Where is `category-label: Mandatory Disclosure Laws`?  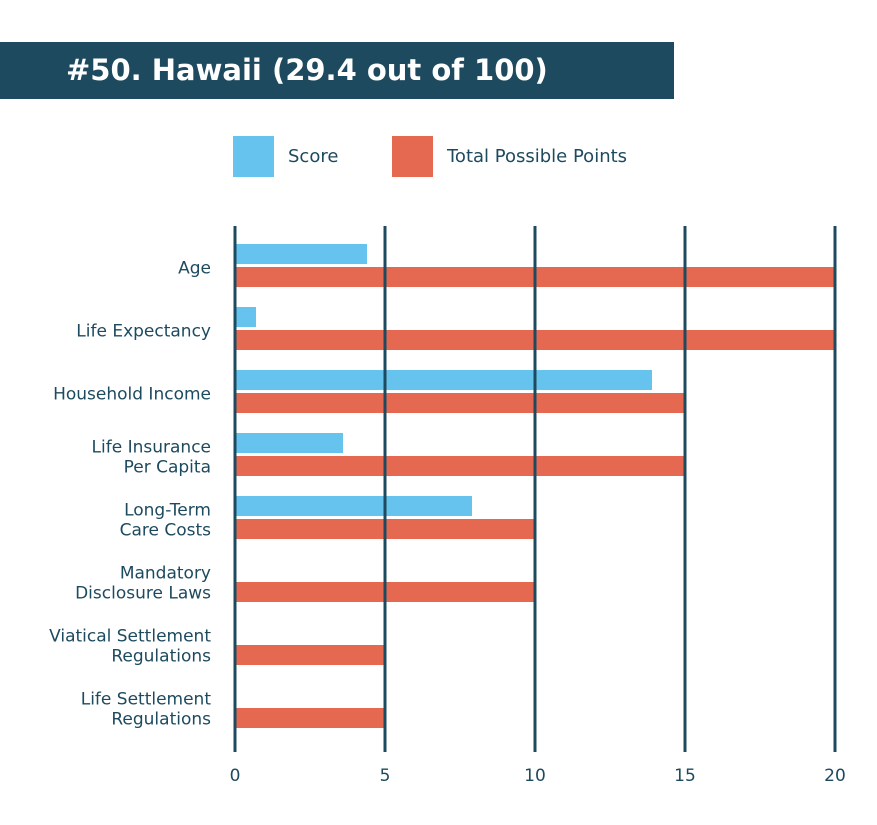 category-label: Mandatory Disclosure Laws is located at coordinates (143, 584).